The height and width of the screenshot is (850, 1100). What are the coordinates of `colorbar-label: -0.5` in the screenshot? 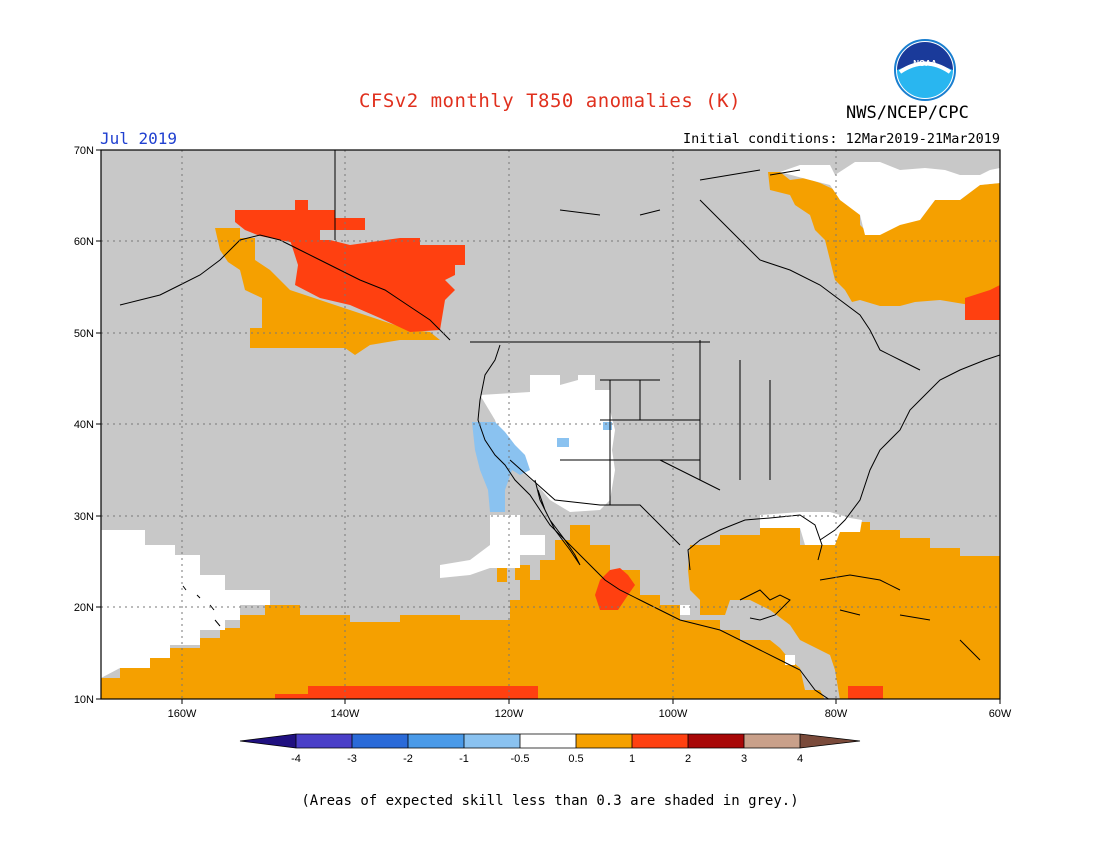 It's located at (520, 759).